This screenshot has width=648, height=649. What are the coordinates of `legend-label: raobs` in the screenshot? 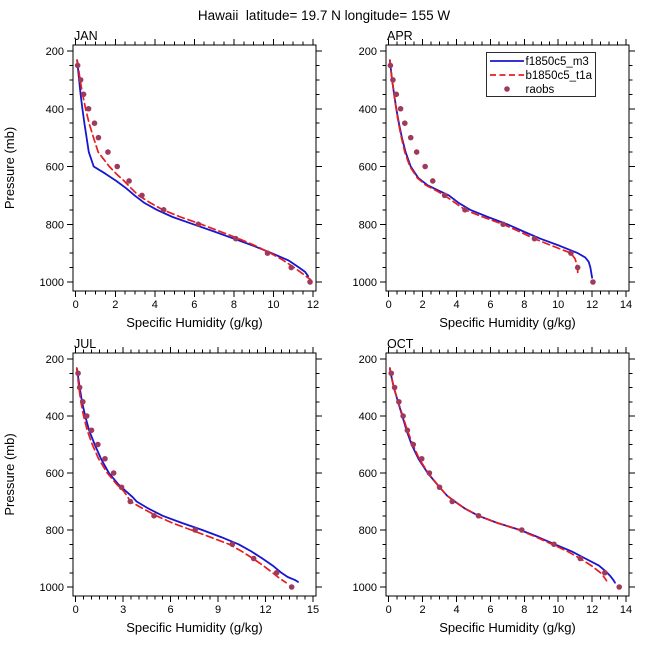 It's located at (540, 90).